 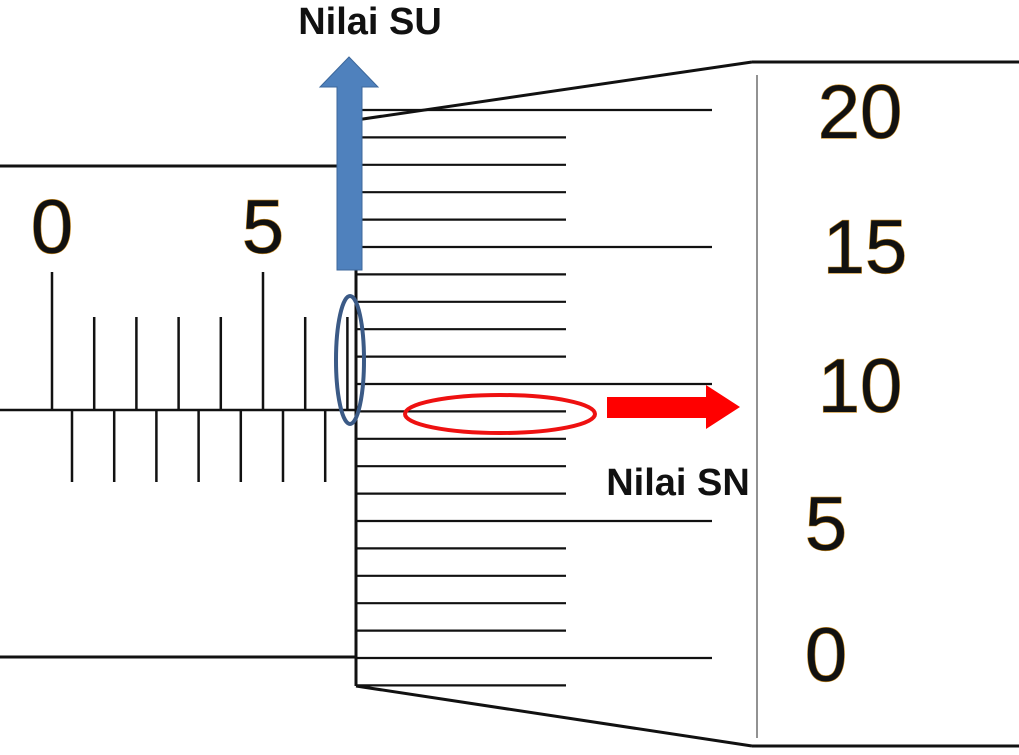 I want to click on thimble-bottom-bevel, so click(x=554, y=716).